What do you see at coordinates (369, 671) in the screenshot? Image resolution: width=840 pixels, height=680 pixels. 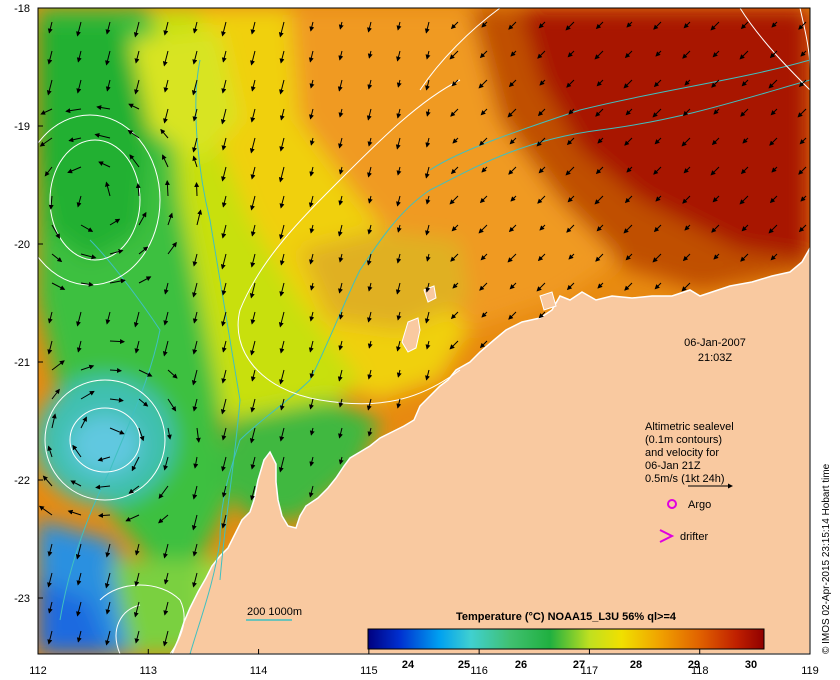 I see `lon-tick-label: 115` at bounding box center [369, 671].